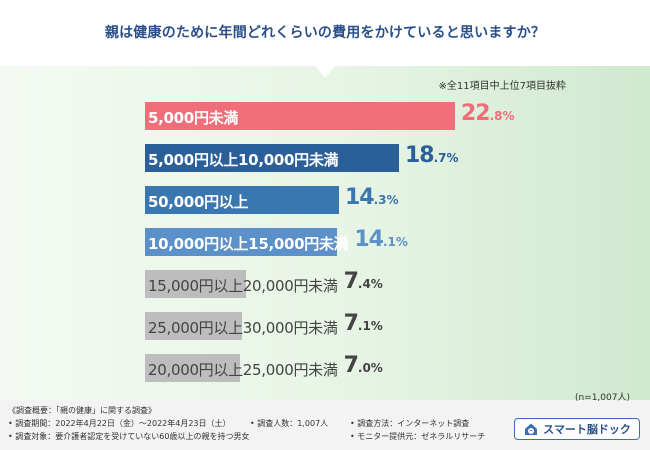 This screenshot has height=450, width=650. Describe the element at coordinates (420, 155) in the screenshot. I see `bar-value-integer: 18` at that location.